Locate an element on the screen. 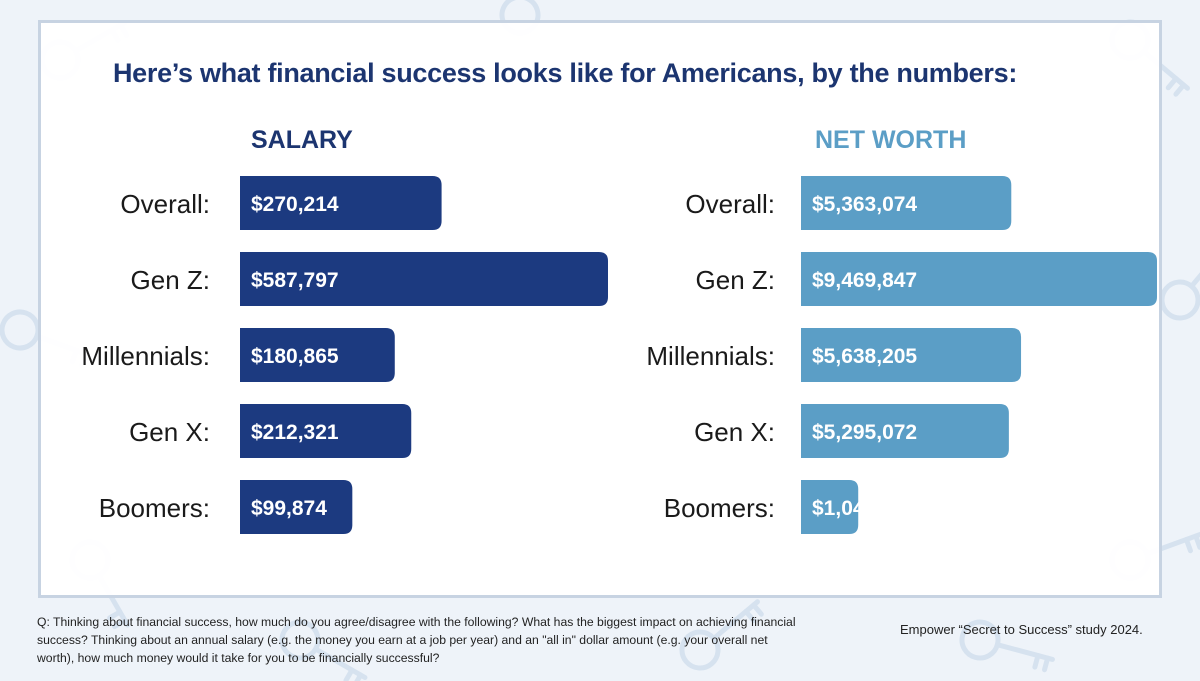  data-label: $99,874 is located at coordinates (289, 508).